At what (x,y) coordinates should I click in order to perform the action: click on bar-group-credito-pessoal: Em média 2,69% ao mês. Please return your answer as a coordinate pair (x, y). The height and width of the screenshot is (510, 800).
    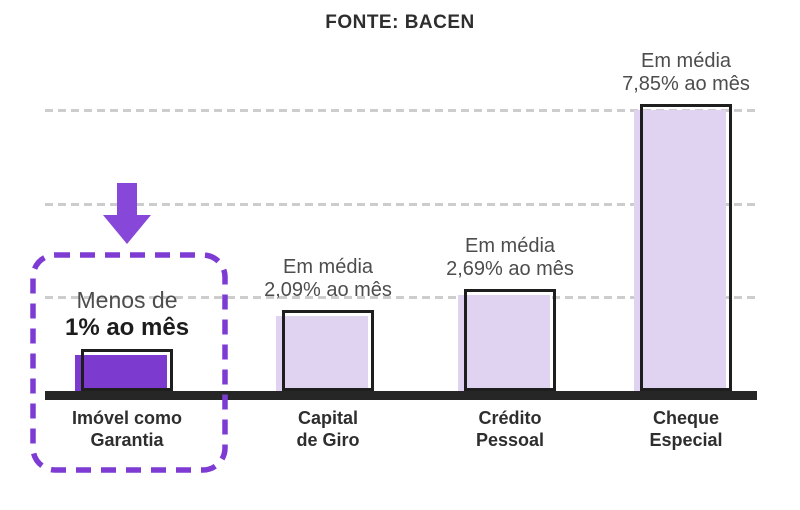
    Looking at the image, I should click on (510, 195).